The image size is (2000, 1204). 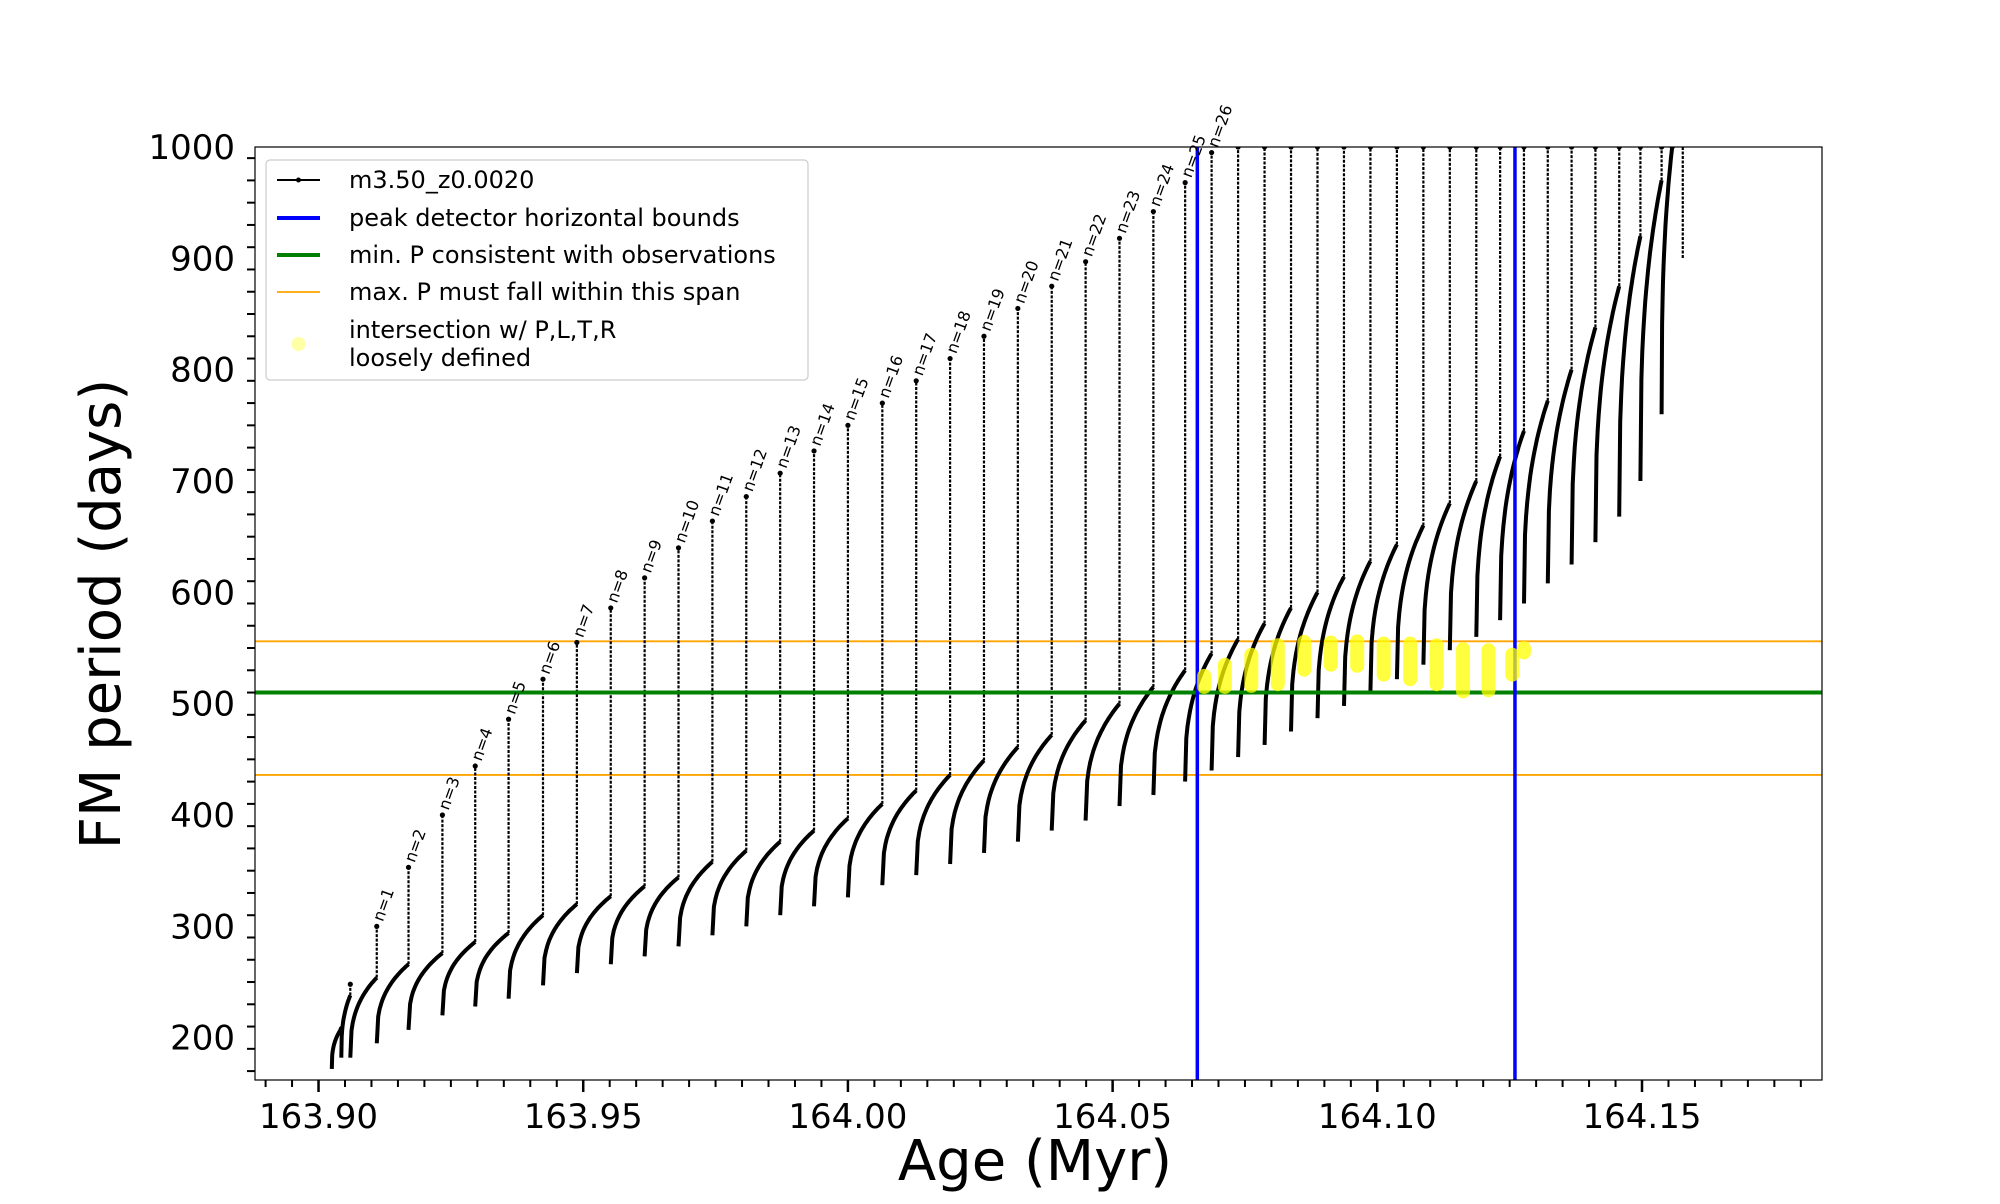 I want to click on y-tick-label: 800, so click(x=202, y=371).